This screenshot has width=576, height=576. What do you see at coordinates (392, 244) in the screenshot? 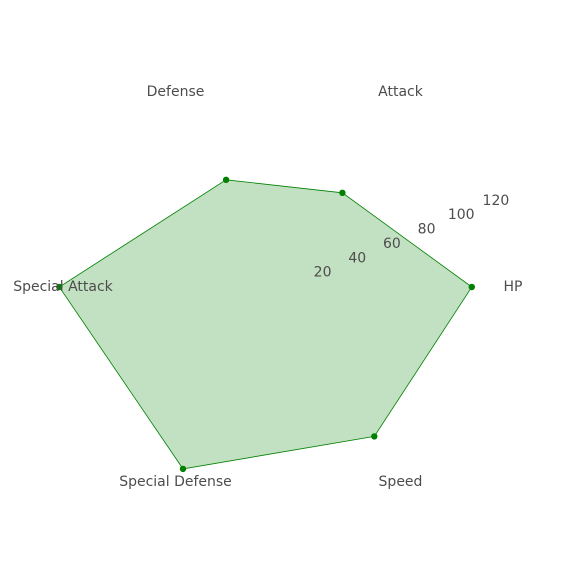
I see `radial-tick-label-60: 60` at bounding box center [392, 244].